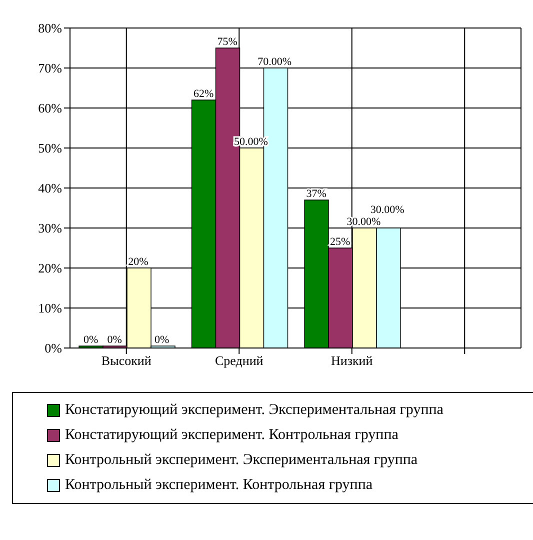 This screenshot has height=540, width=533. What do you see at coordinates (50, 188) in the screenshot?
I see `y-tick-label: 40%` at bounding box center [50, 188].